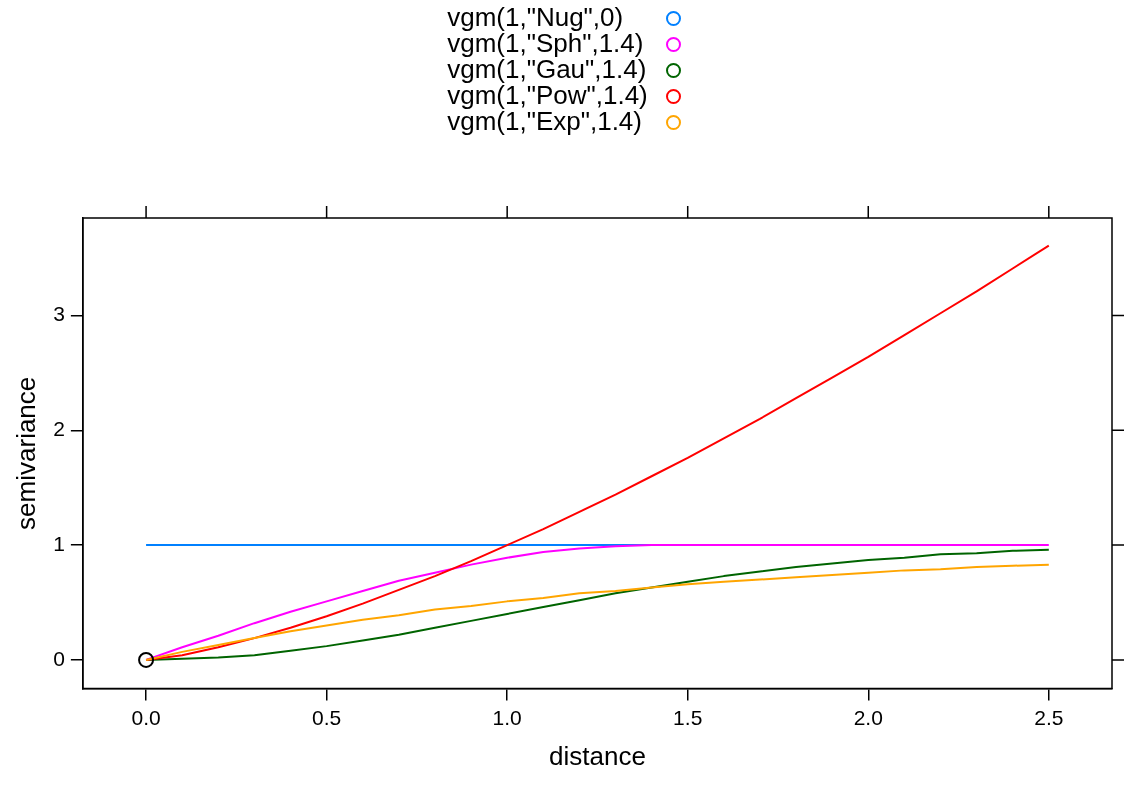 Image resolution: width=1128 pixels, height=785 pixels. Describe the element at coordinates (1049, 717) in the screenshot. I see `x-tick-label: 2.5` at that location.